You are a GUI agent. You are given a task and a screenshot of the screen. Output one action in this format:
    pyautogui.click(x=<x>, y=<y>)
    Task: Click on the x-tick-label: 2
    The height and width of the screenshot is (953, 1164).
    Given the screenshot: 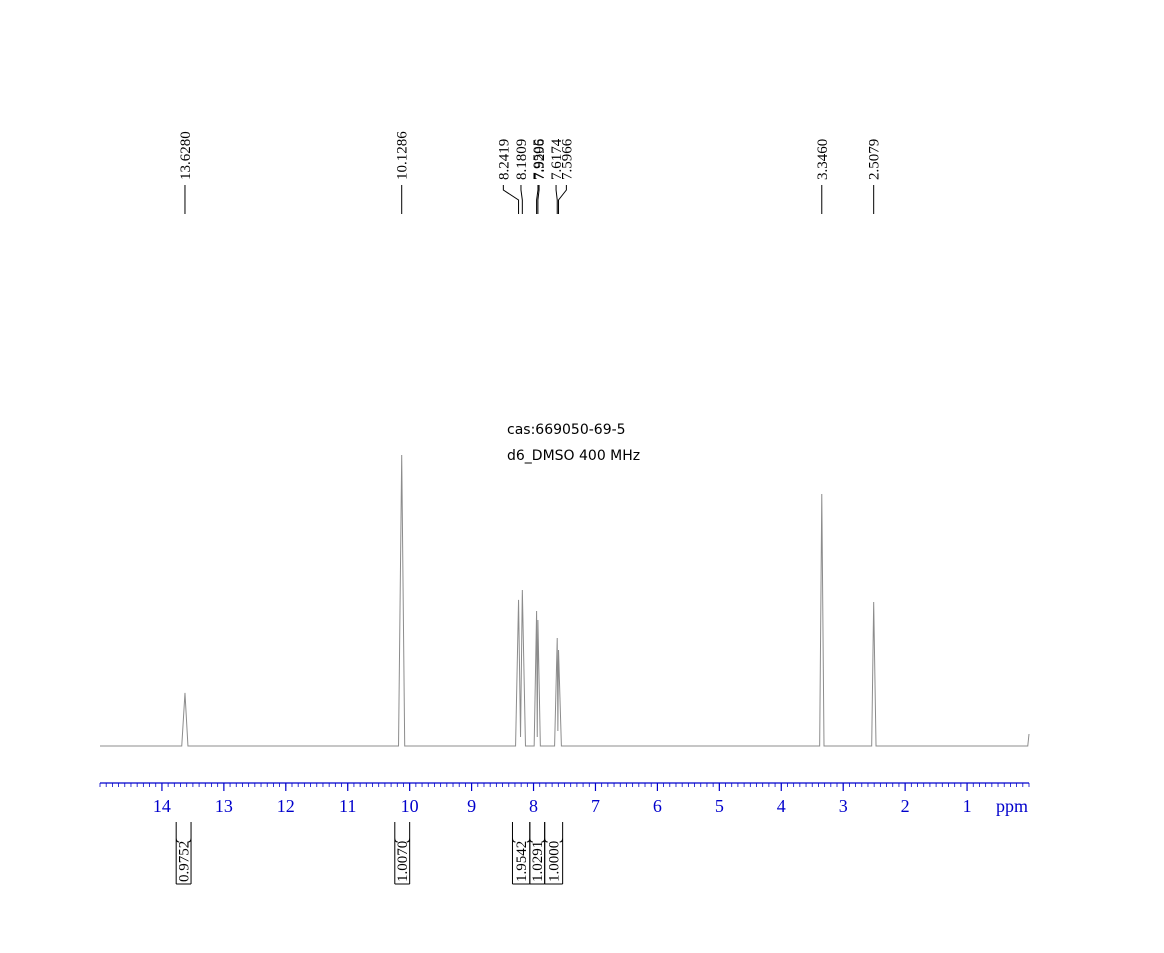 What is the action you would take?
    pyautogui.click(x=905, y=806)
    